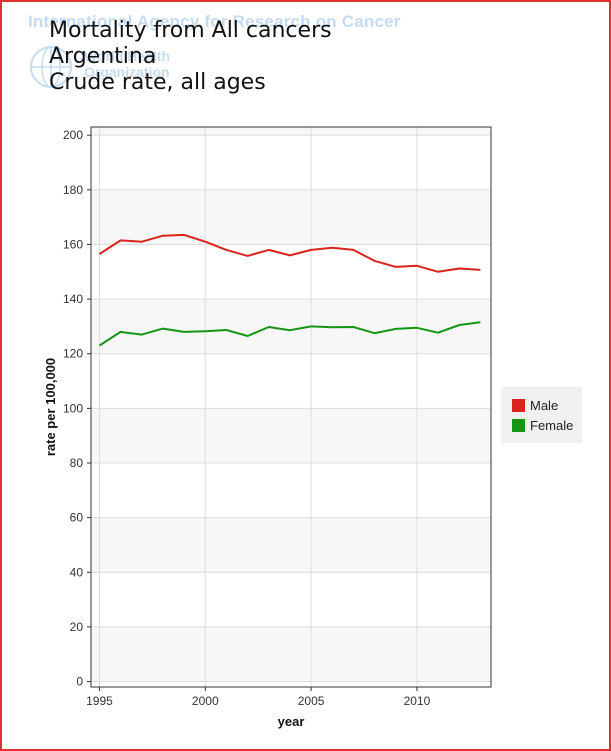 This screenshot has height=751, width=611. I want to click on y-tick-label: 200, so click(73, 135).